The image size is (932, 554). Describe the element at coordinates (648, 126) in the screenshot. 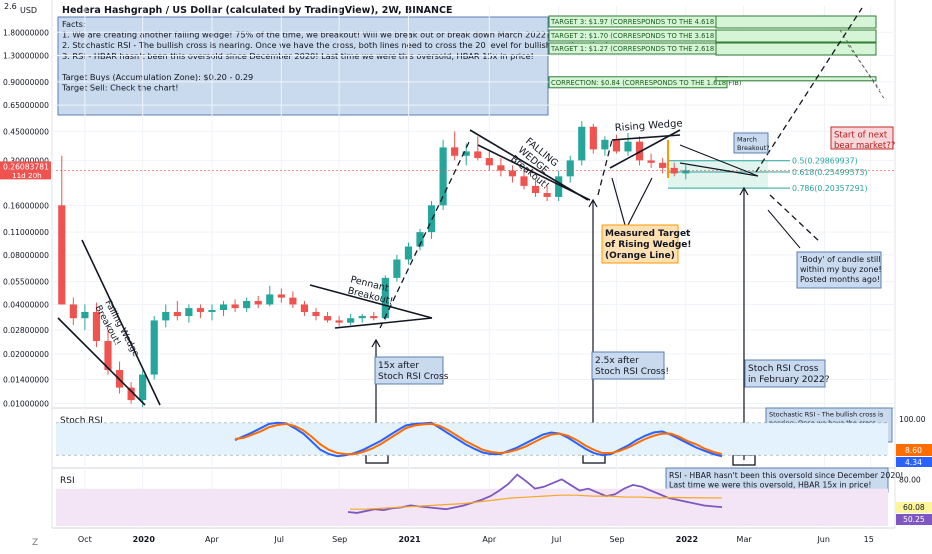

I see `rising-wedge-label: Rising Wedge` at that location.